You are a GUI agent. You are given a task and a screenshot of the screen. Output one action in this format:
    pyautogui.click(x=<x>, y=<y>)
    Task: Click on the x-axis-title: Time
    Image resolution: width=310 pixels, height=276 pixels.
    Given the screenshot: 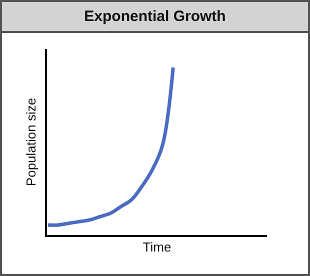 What is the action you would take?
    pyautogui.click(x=157, y=247)
    